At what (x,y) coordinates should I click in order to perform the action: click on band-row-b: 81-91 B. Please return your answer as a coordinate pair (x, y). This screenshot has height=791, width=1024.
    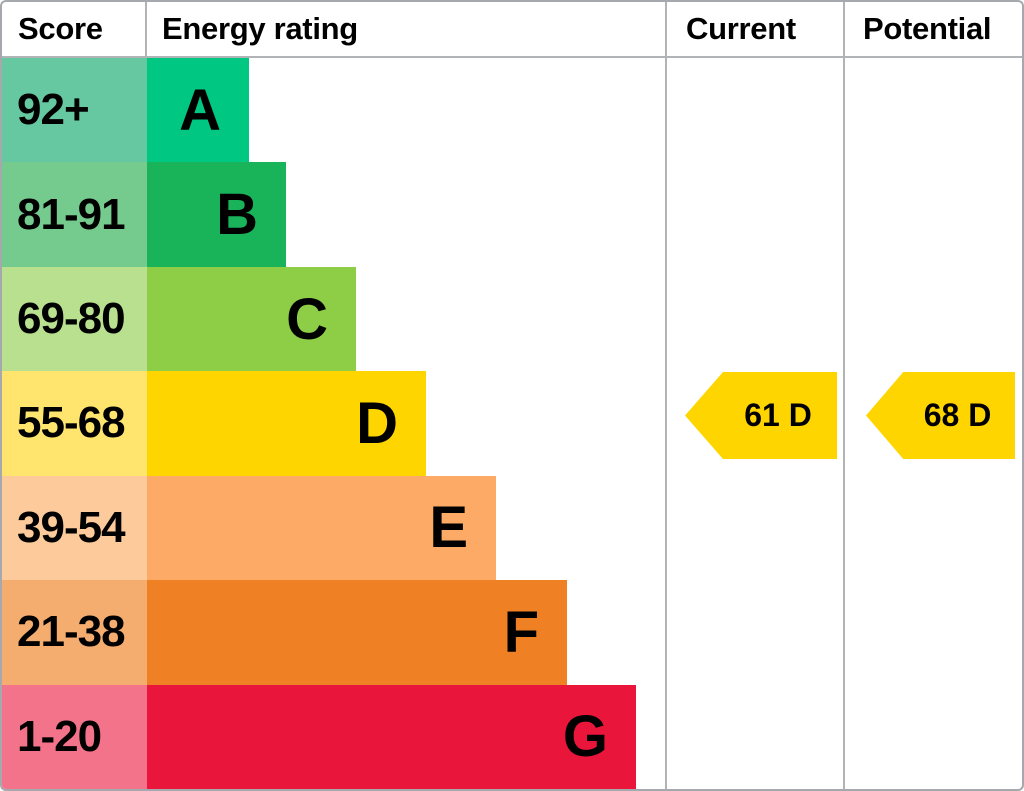
    Looking at the image, I should click on (333, 214).